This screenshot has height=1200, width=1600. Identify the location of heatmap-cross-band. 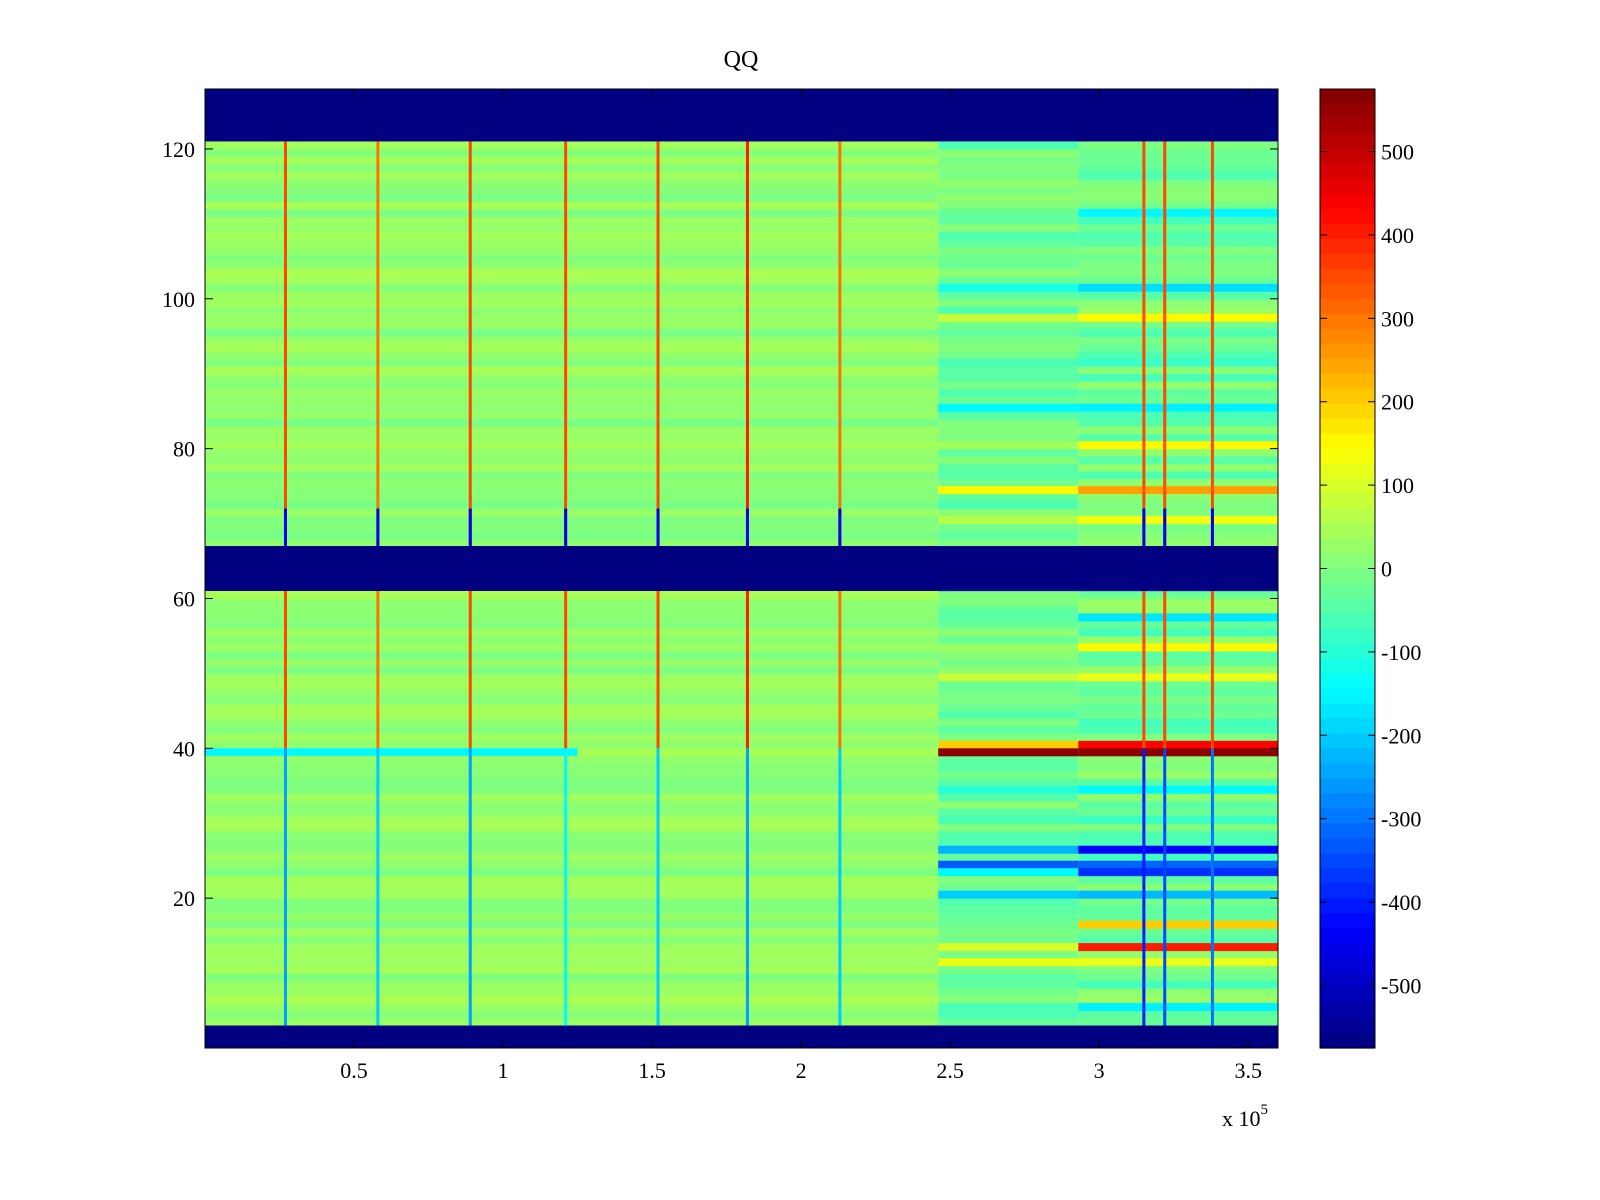
(391, 752).